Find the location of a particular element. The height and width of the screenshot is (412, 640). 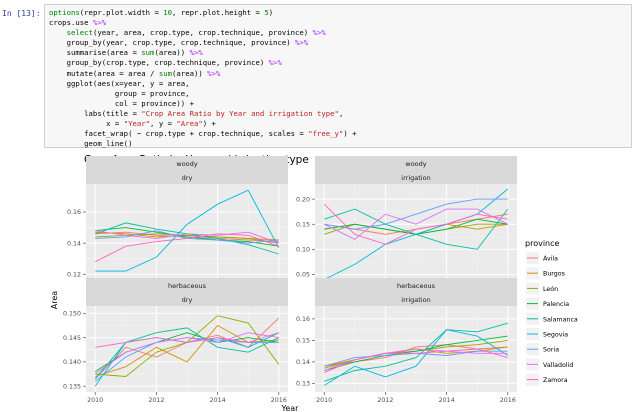

code-token: , is located at coordinates (341, 113).